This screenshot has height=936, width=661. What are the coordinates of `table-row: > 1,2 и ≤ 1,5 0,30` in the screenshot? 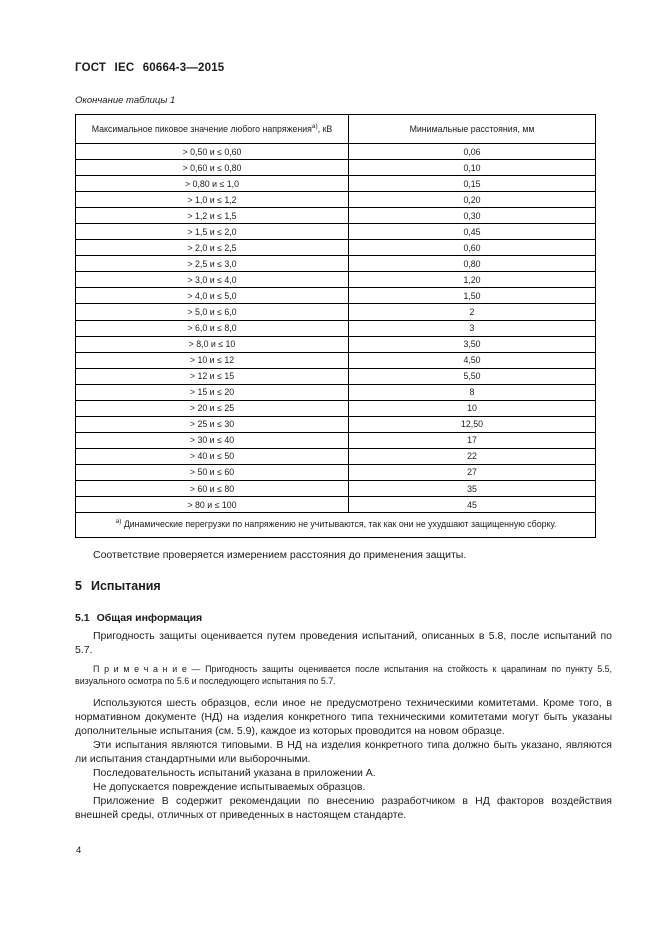 It's located at (335, 216).